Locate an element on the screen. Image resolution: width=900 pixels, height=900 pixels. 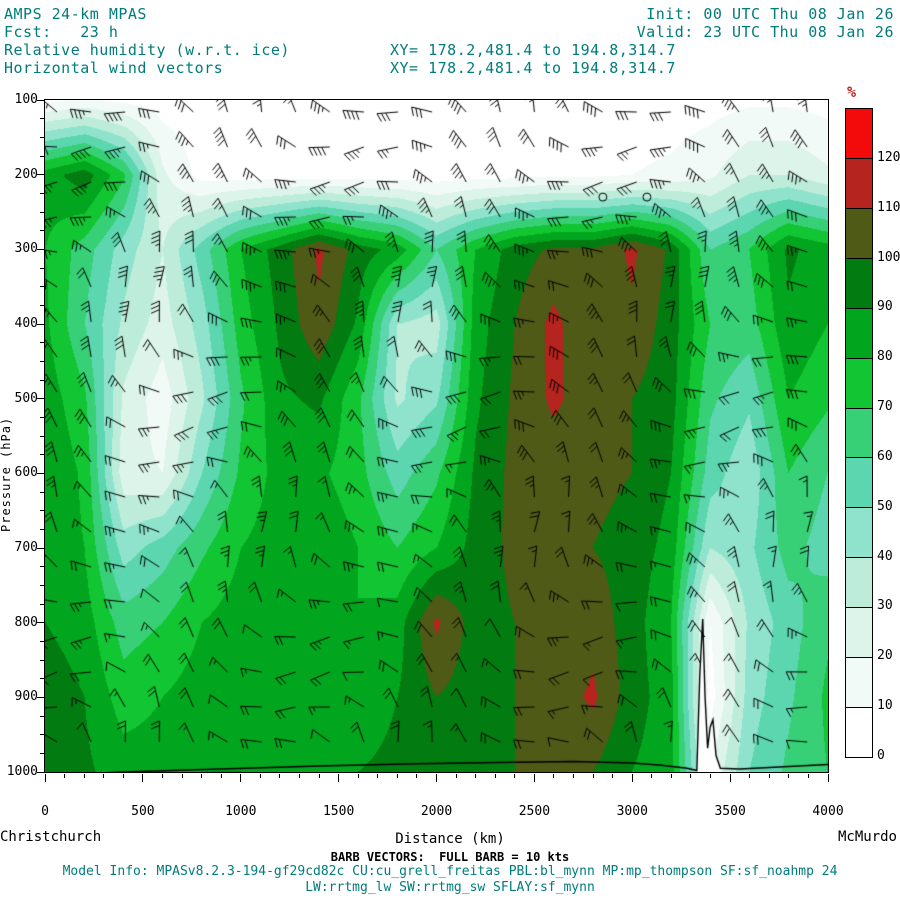
x-axis-title: Distance (km) is located at coordinates (450, 839).